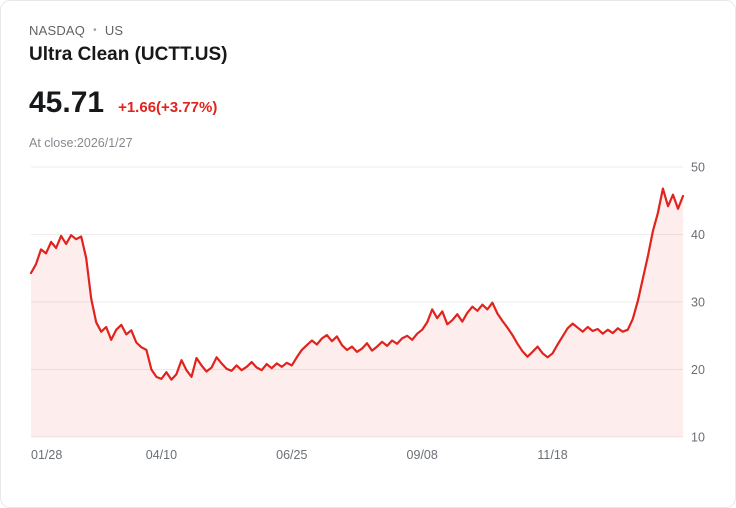  What do you see at coordinates (114, 30) in the screenshot?
I see `region-label: US` at bounding box center [114, 30].